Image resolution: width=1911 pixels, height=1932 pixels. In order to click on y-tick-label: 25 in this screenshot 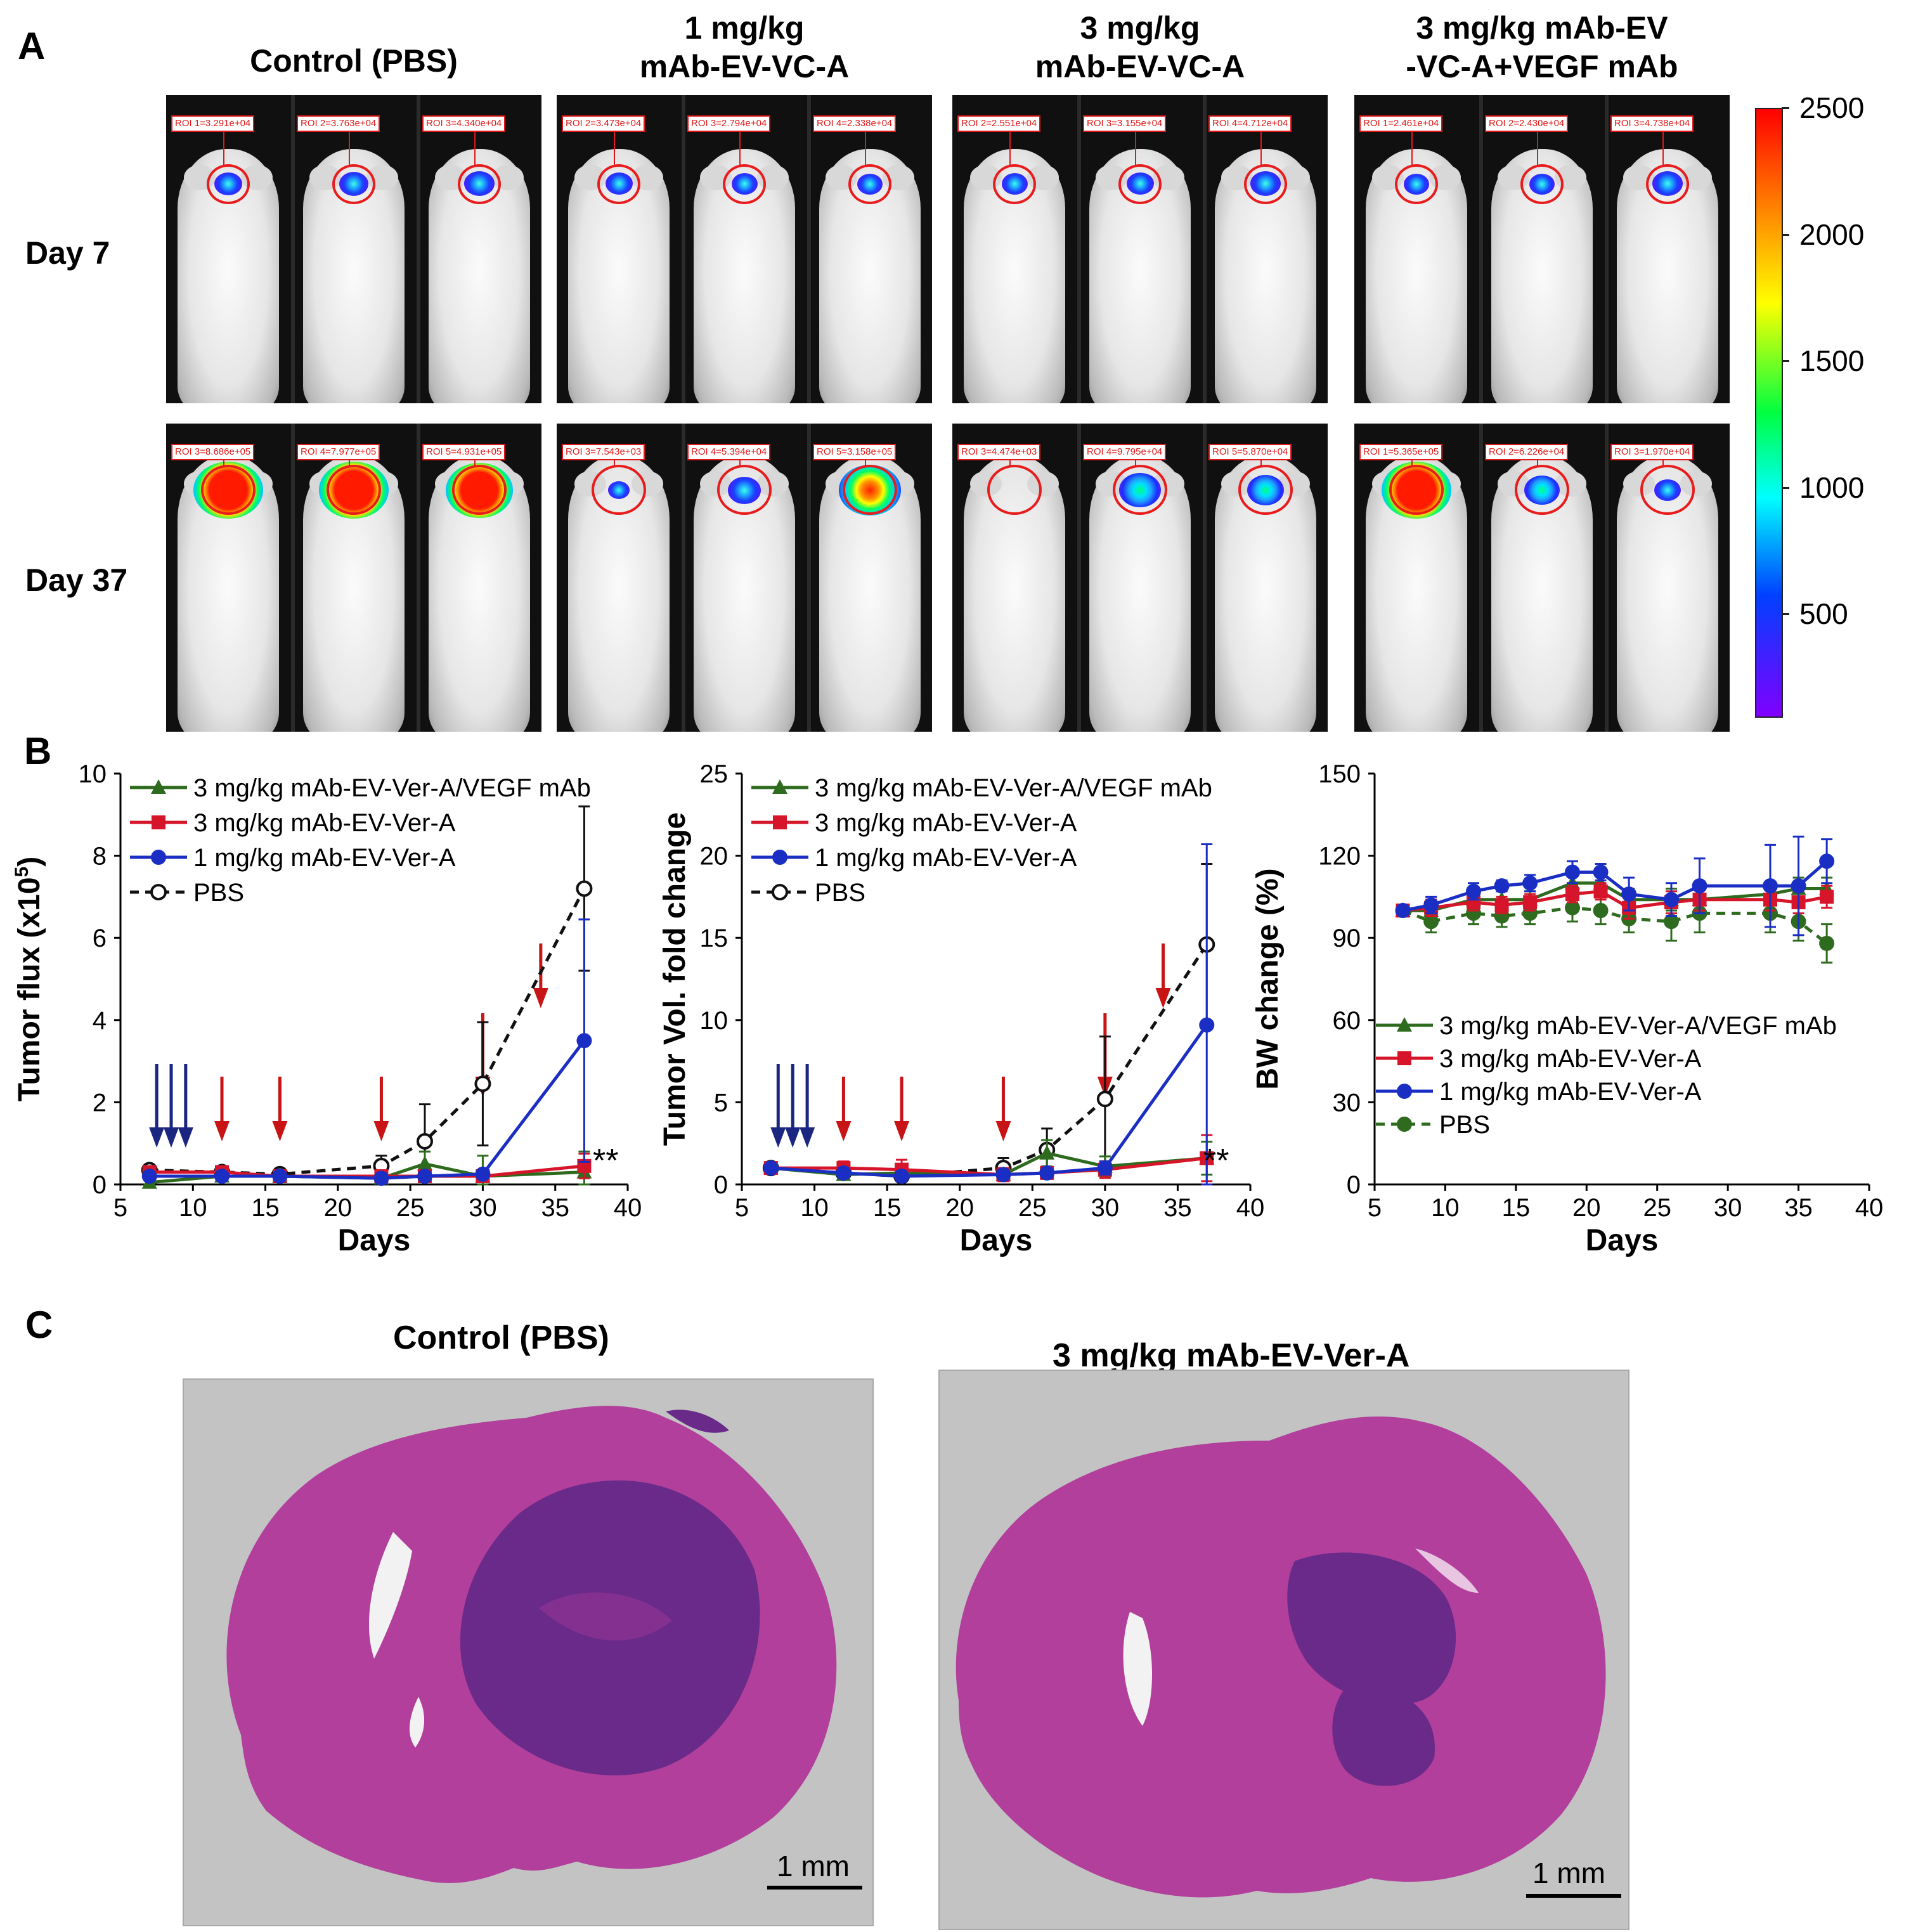, I will do `click(714, 774)`.